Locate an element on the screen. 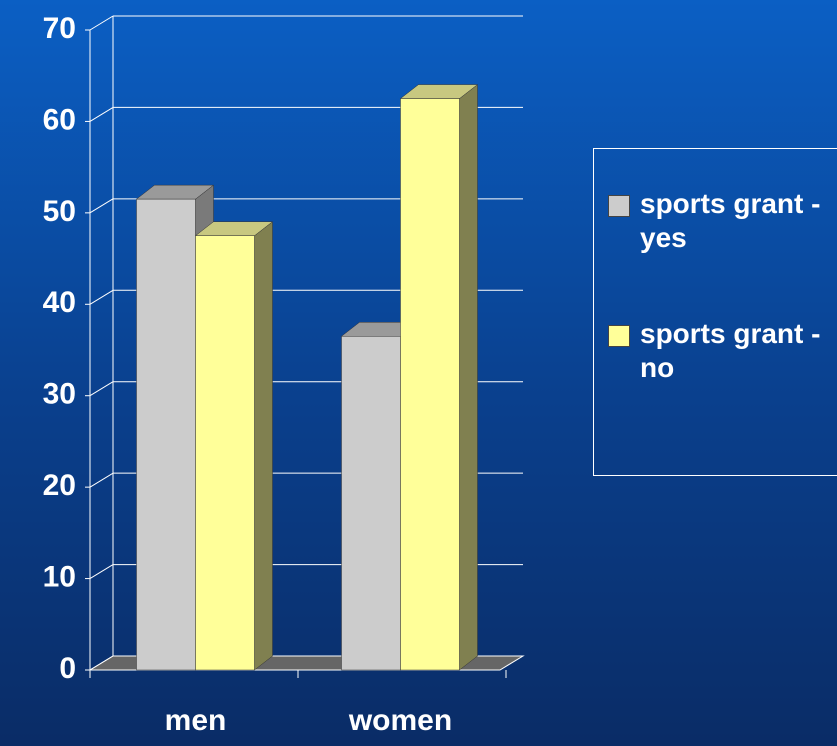 Image resolution: width=837 pixels, height=746 pixels. x-tick-label: men is located at coordinates (196, 720).